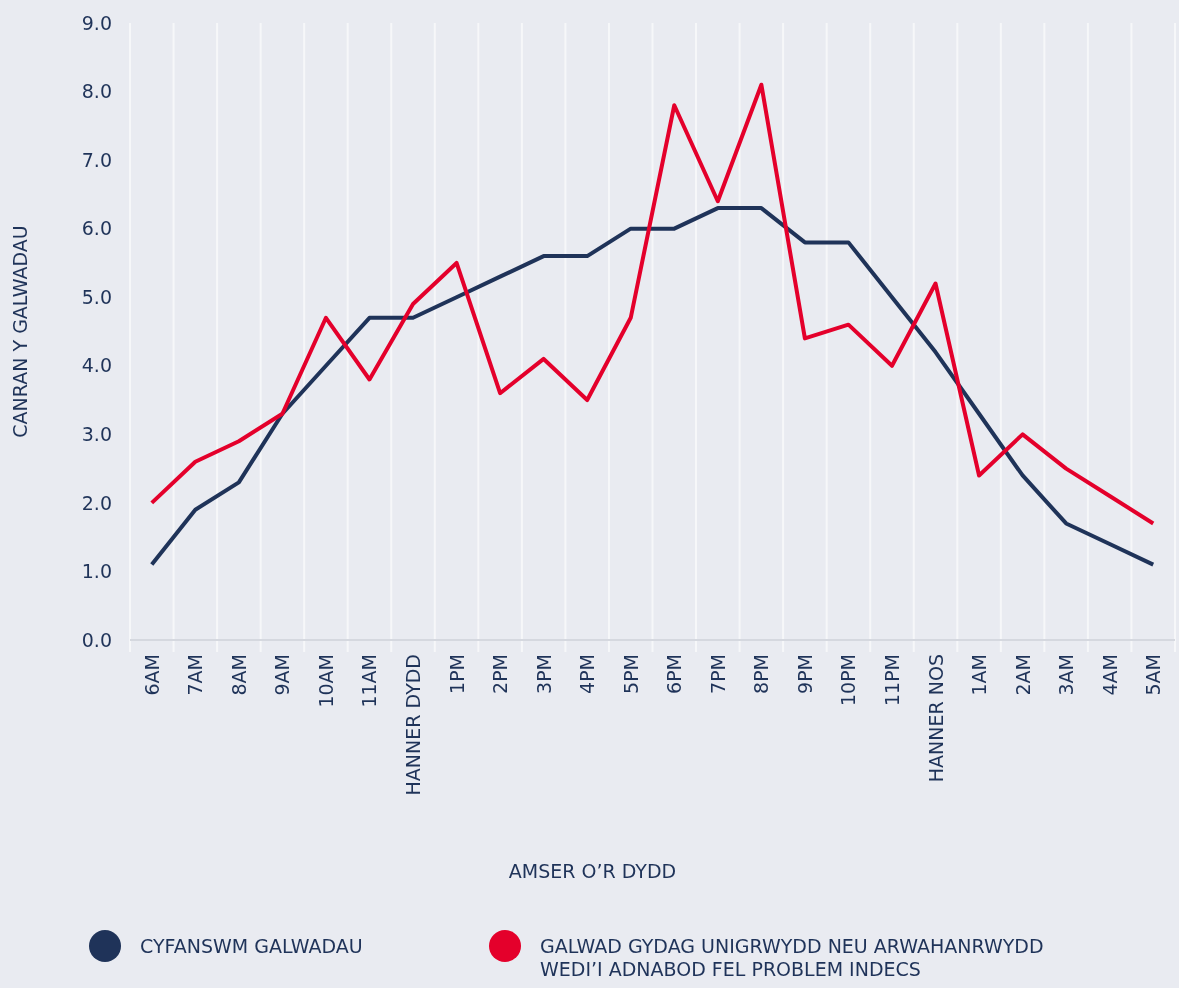 This screenshot has height=988, width=1179. Describe the element at coordinates (456, 674) in the screenshot. I see `x-tick-label: 1PM` at that location.